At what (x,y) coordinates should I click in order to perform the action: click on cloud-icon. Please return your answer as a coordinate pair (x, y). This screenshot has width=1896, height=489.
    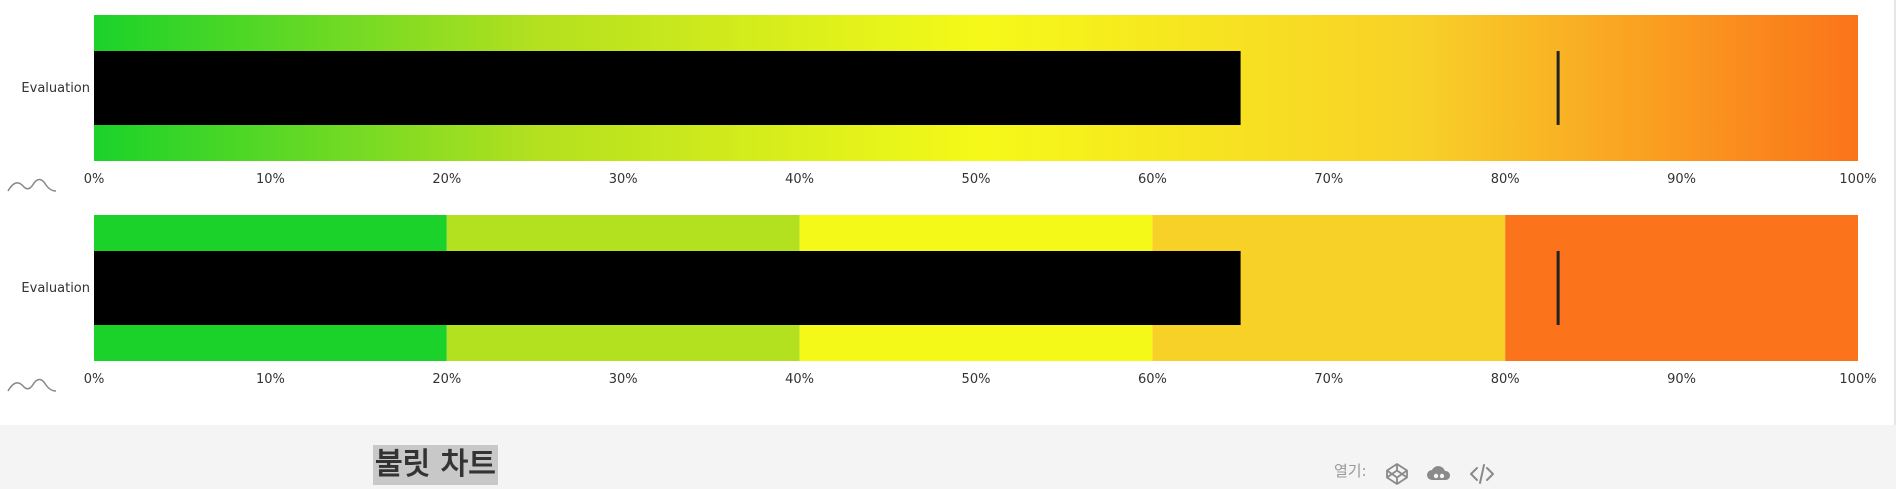
    Looking at the image, I should click on (1439, 474).